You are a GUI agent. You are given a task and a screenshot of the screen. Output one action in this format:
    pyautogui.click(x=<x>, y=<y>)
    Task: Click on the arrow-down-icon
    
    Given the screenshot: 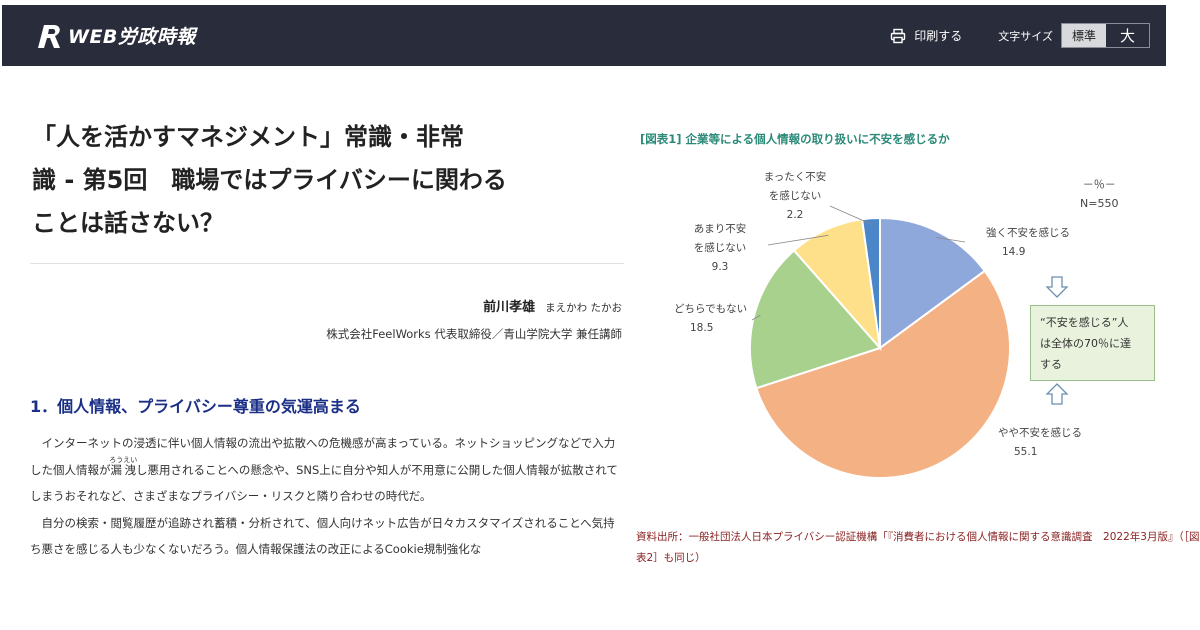 What is the action you would take?
    pyautogui.click(x=1057, y=287)
    